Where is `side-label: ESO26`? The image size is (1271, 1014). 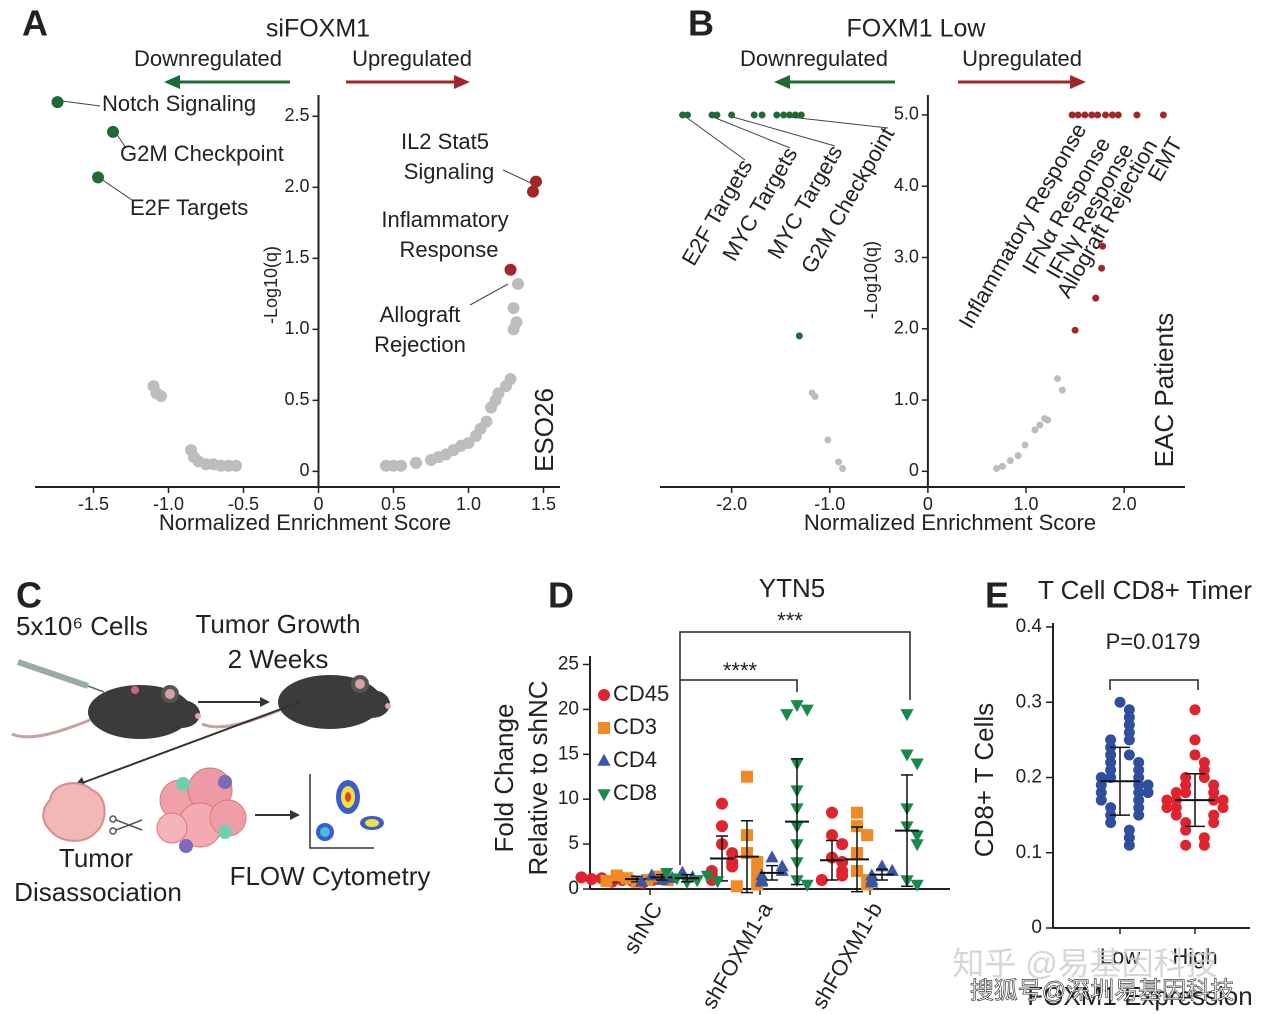 side-label: ESO26 is located at coordinates (544, 430).